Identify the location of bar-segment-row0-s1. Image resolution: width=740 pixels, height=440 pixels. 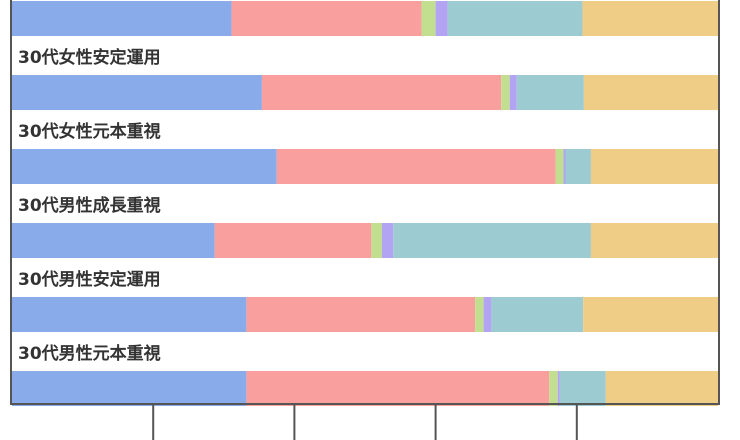
(326, 18).